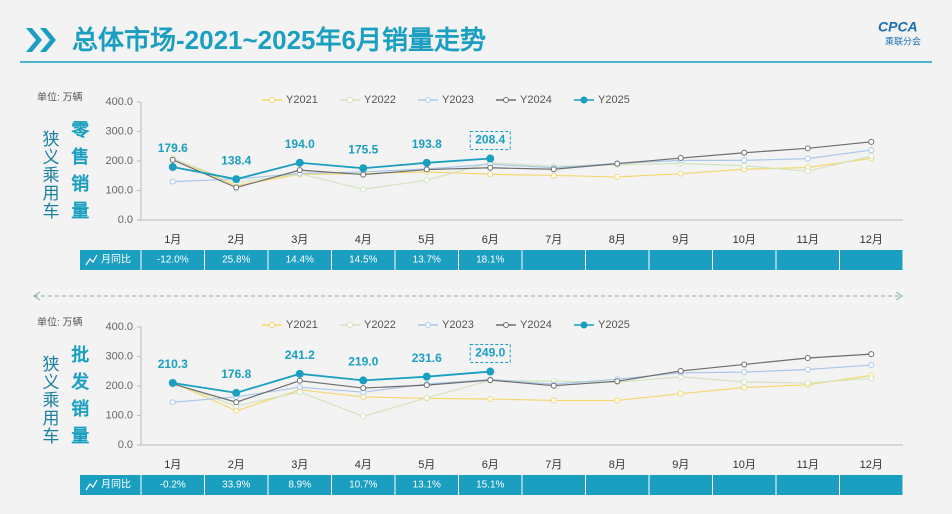 This screenshot has height=514, width=952. Describe the element at coordinates (125, 445) in the screenshot. I see `y-tick-label: 0.0` at that location.